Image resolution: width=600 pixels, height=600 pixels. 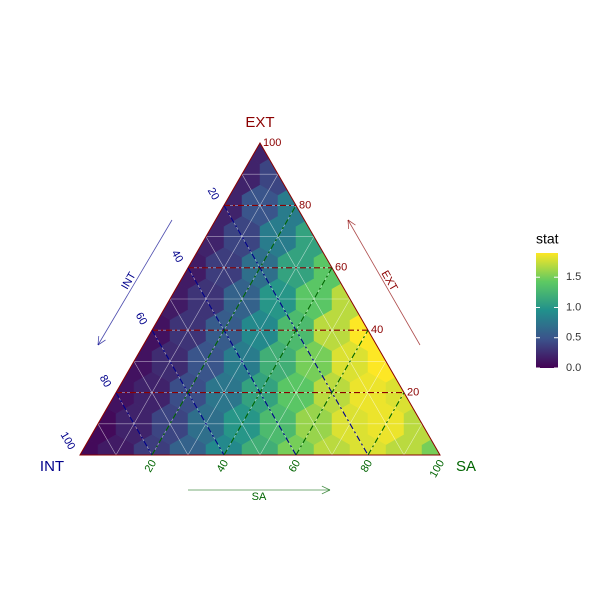 I want to click on int-tick-label: 100, so click(x=68, y=441).